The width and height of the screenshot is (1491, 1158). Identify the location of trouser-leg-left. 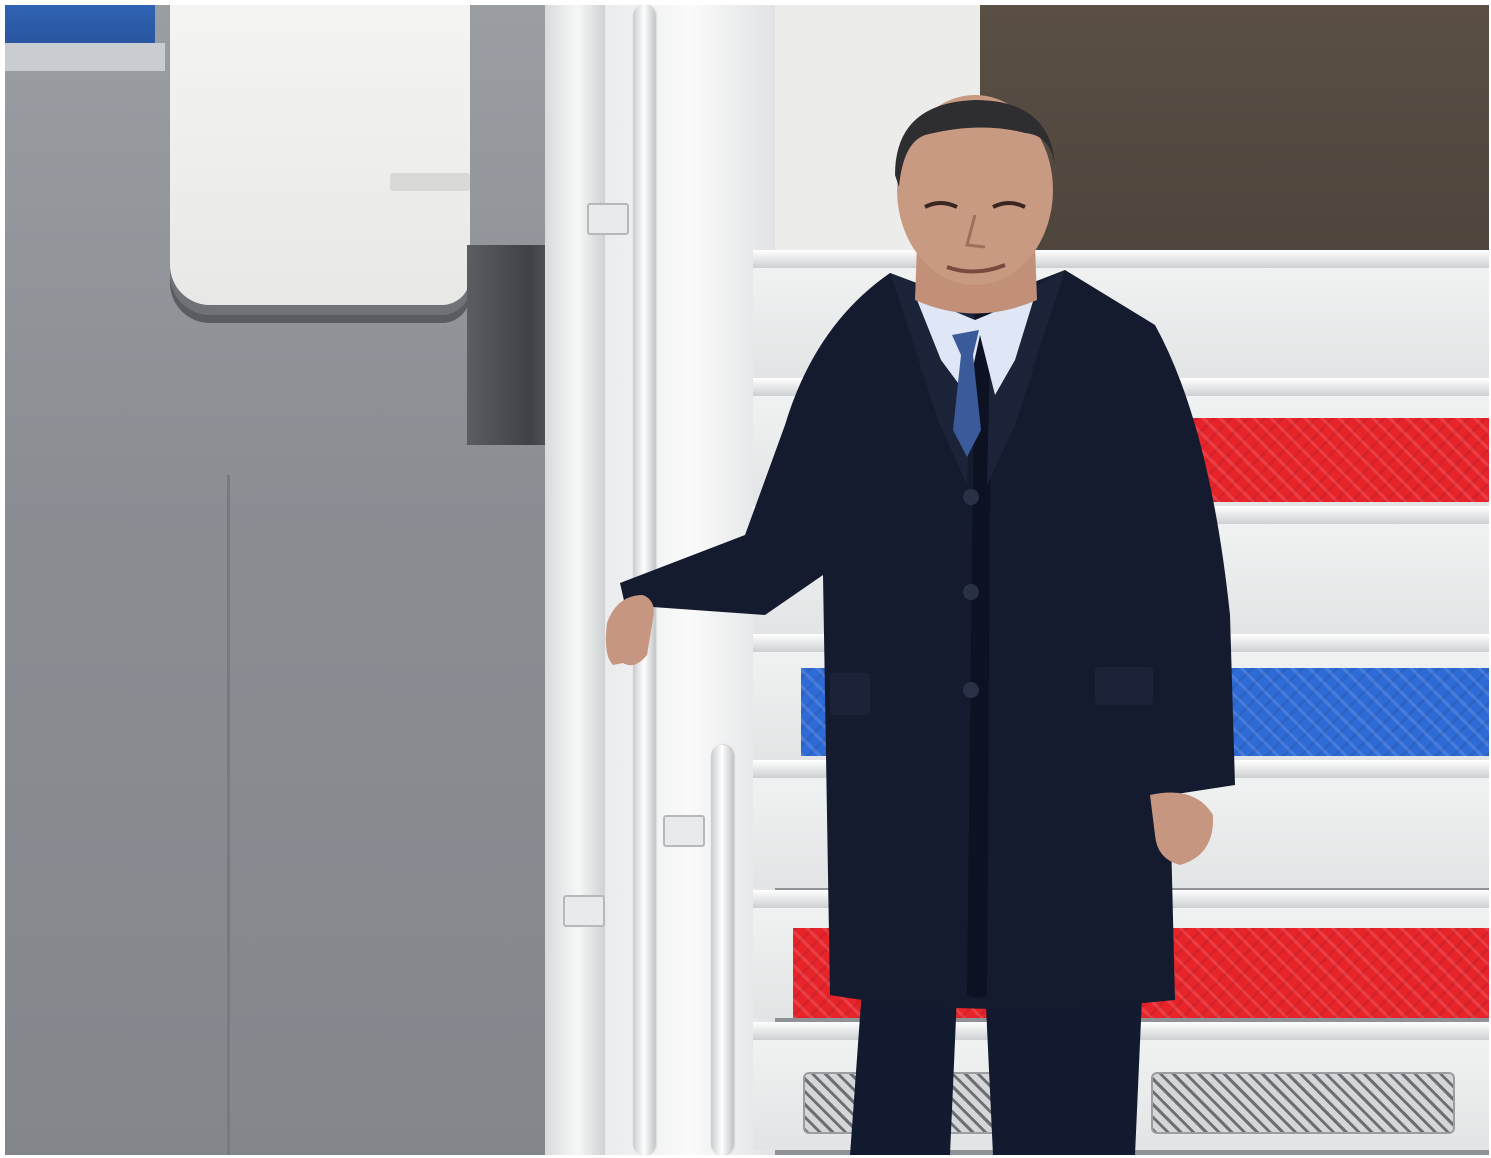
(903, 1065).